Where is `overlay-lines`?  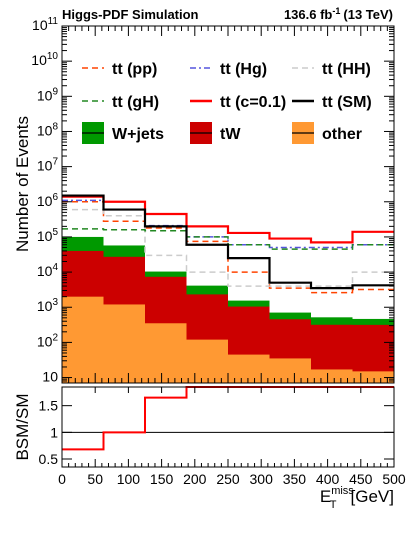 overlay-lines is located at coordinates (228, 244).